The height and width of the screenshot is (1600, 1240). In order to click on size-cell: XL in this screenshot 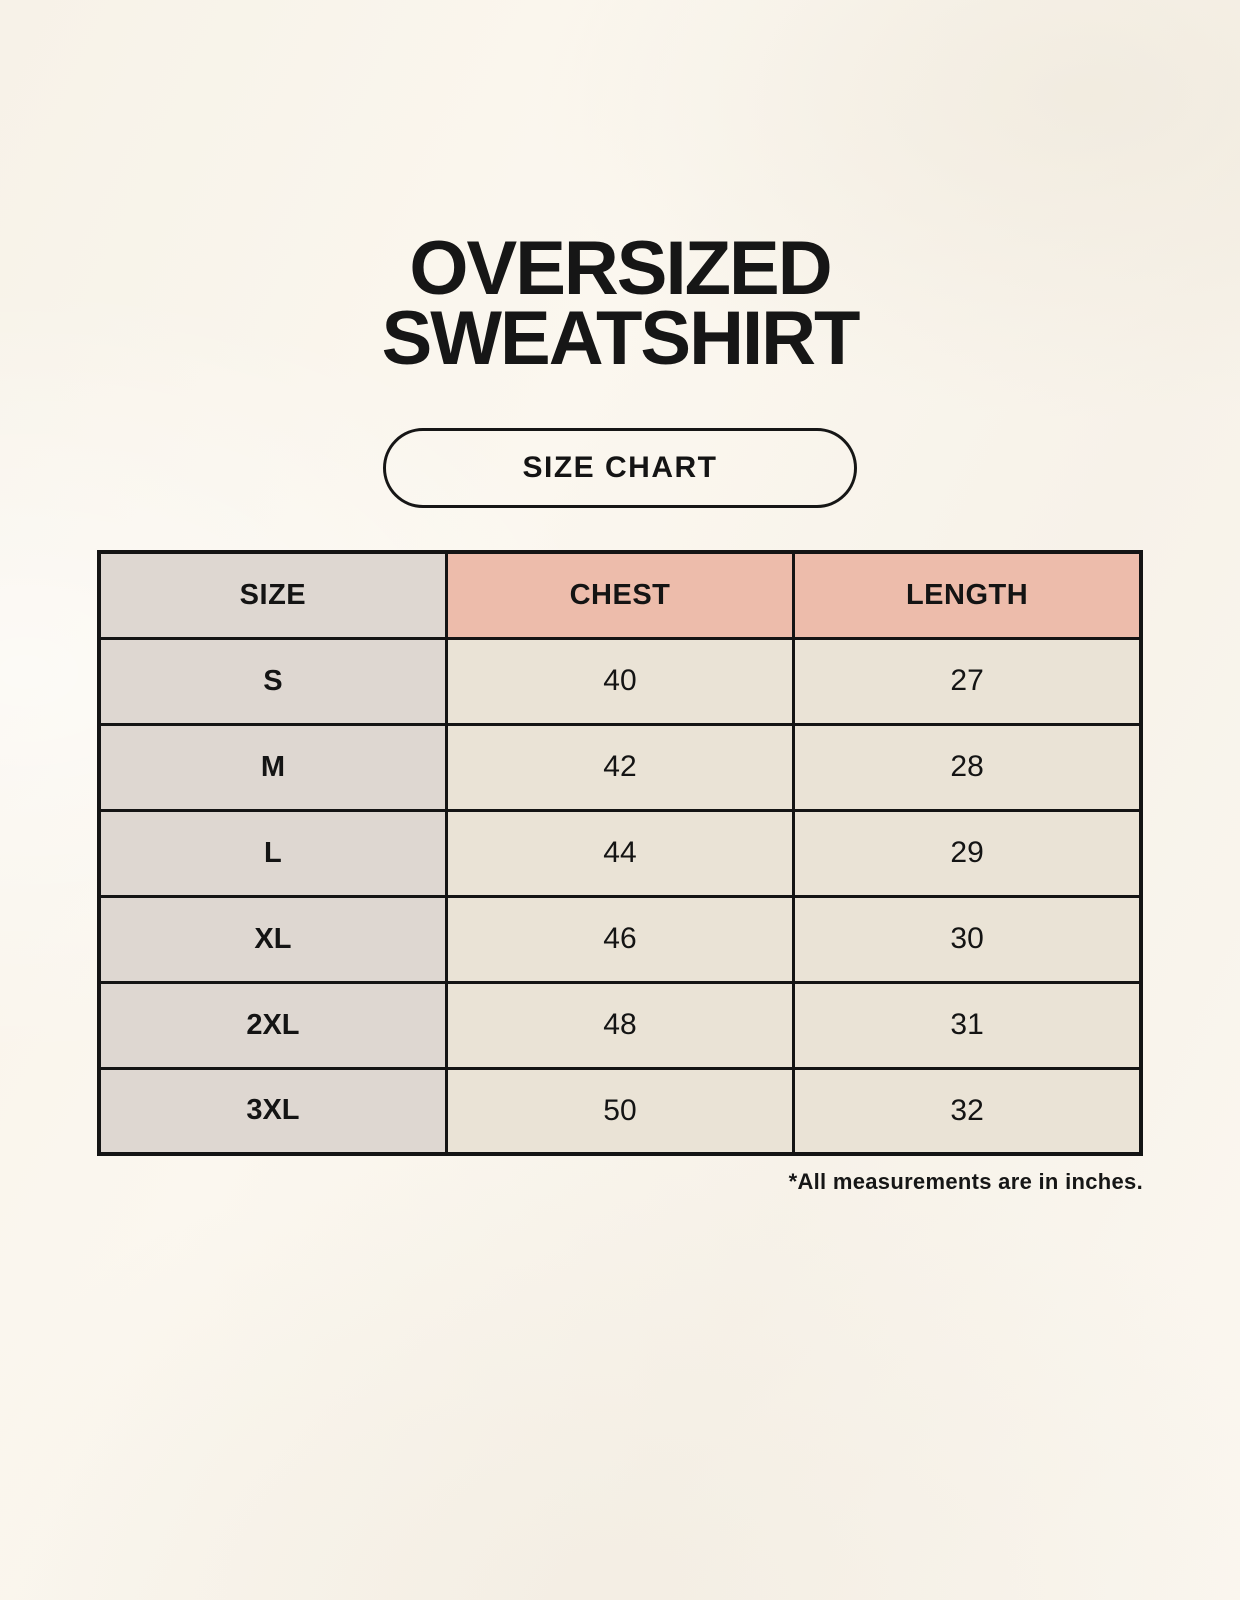, I will do `click(272, 939)`.